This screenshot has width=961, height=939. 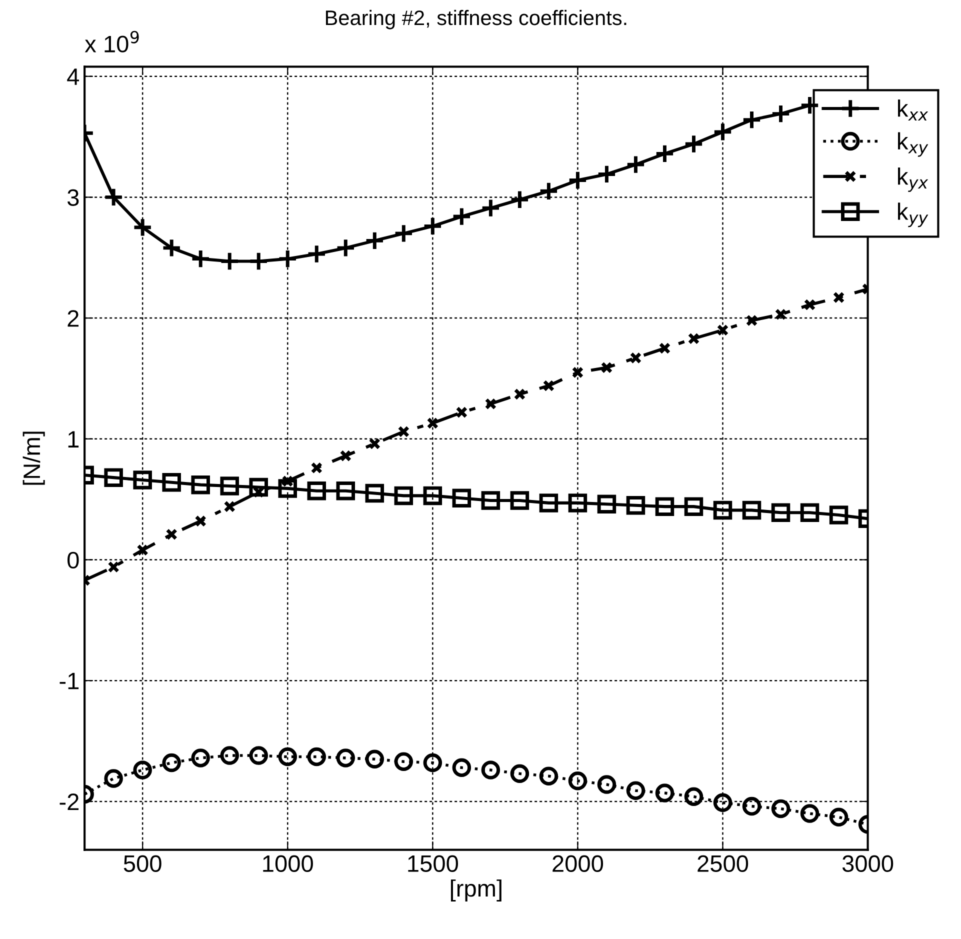 What do you see at coordinates (723, 863) in the screenshot?
I see `x-tick-label: 2500` at bounding box center [723, 863].